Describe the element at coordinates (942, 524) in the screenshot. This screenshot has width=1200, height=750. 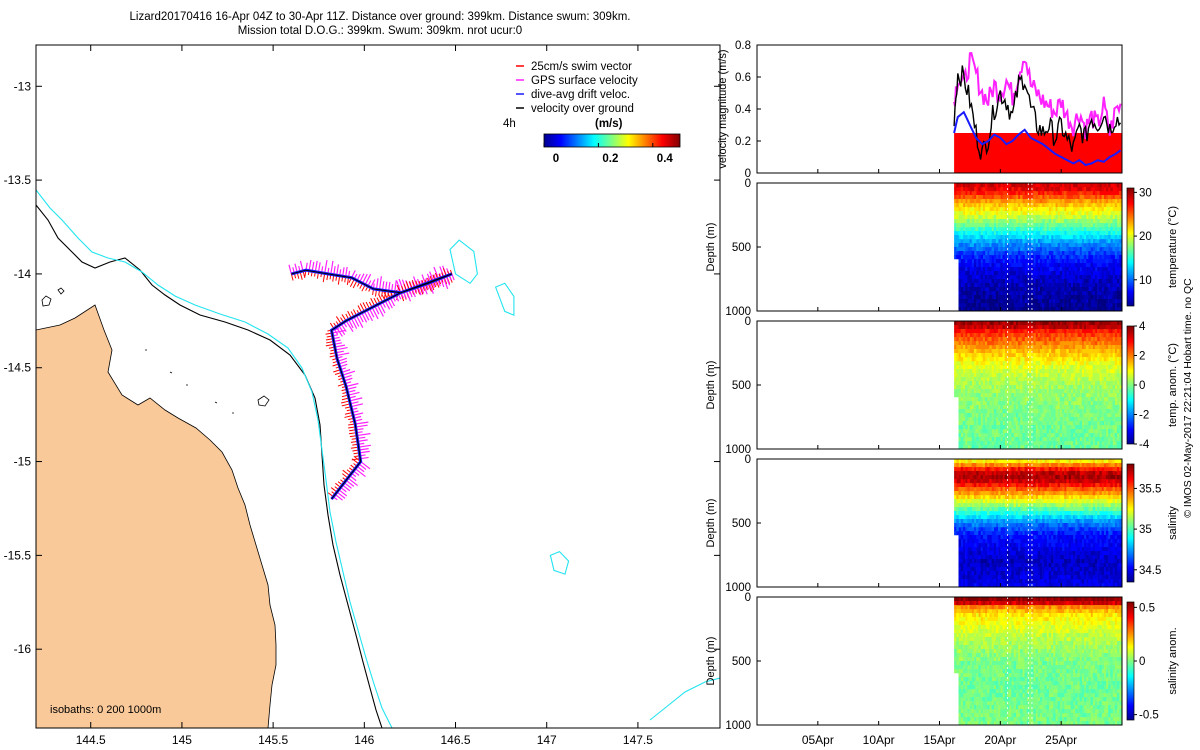
I see `salinity-panel: 0 500 1000 Depth (m) 35.5 35 34.5 salinity` at that location.